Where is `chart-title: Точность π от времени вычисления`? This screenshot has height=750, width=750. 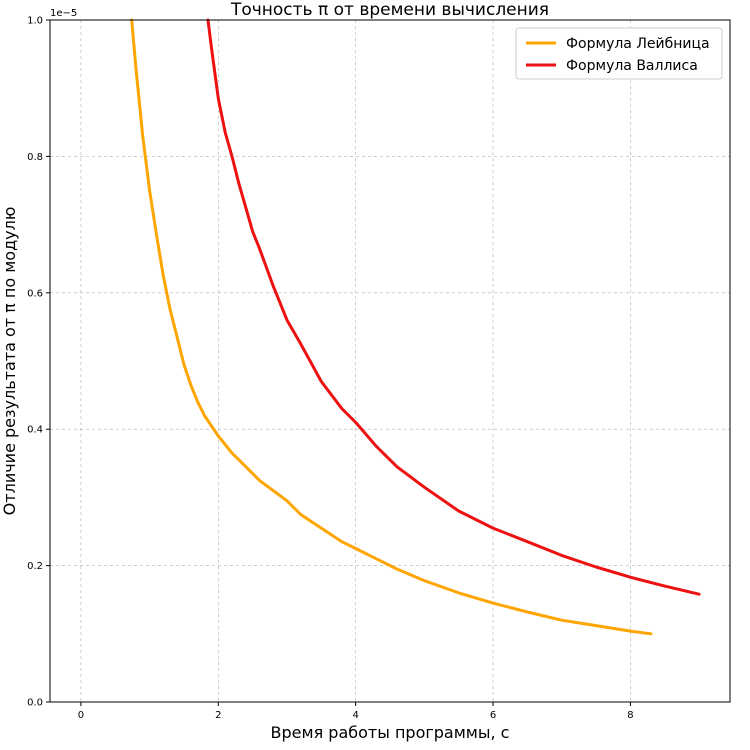 chart-title: Точность π от времени вычисления is located at coordinates (389, 10).